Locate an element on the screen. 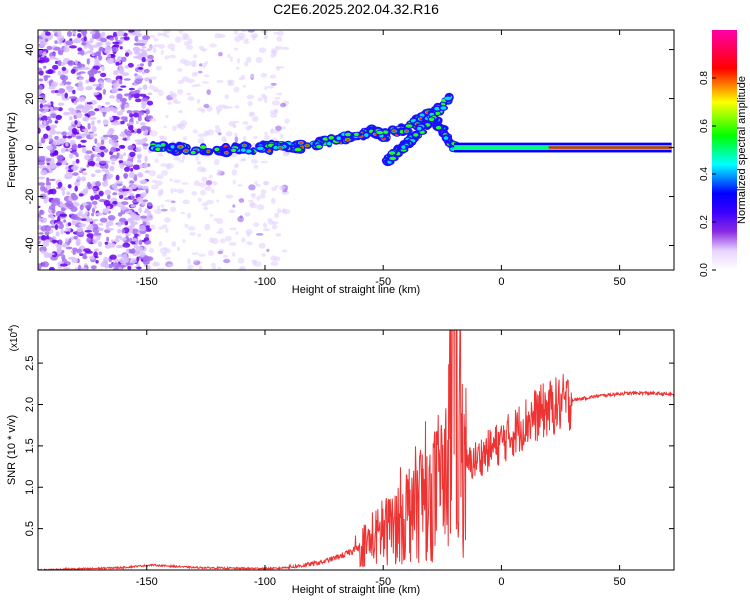  spectrogram-signal-peak is located at coordinates (208, 151).